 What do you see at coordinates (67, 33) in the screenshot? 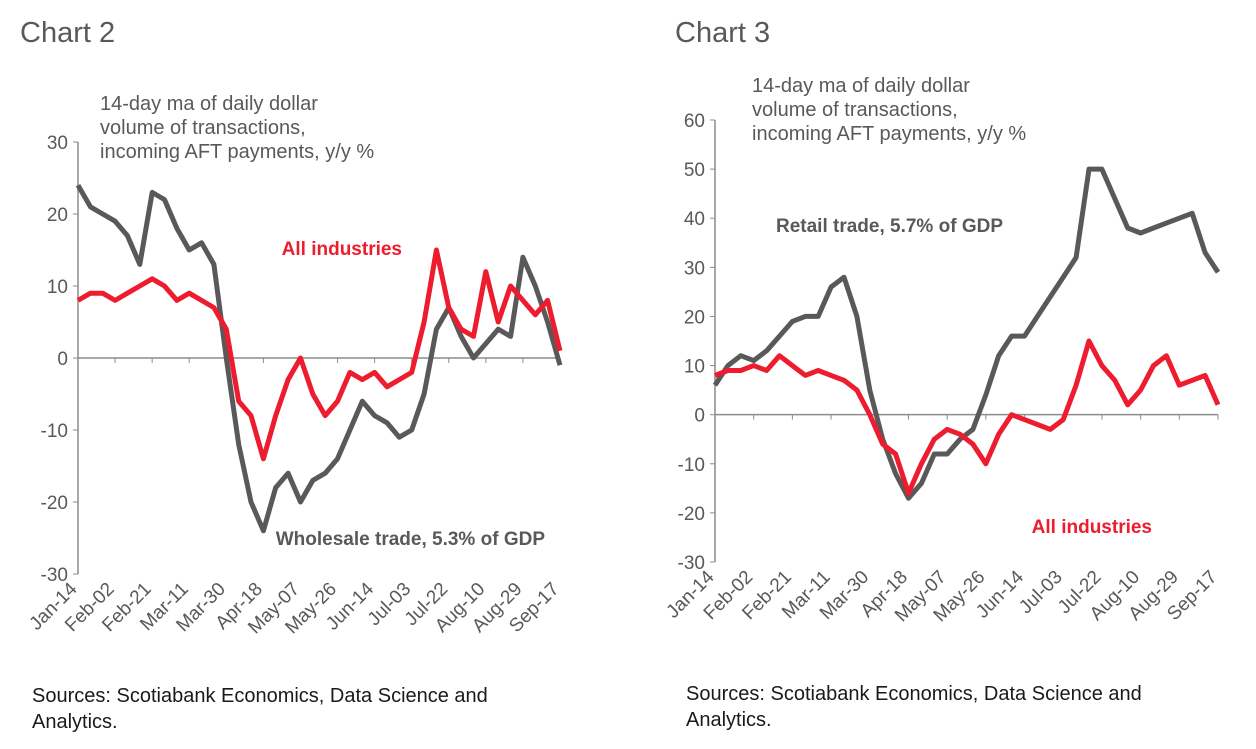
I see `chart-title: Chart 2` at bounding box center [67, 33].